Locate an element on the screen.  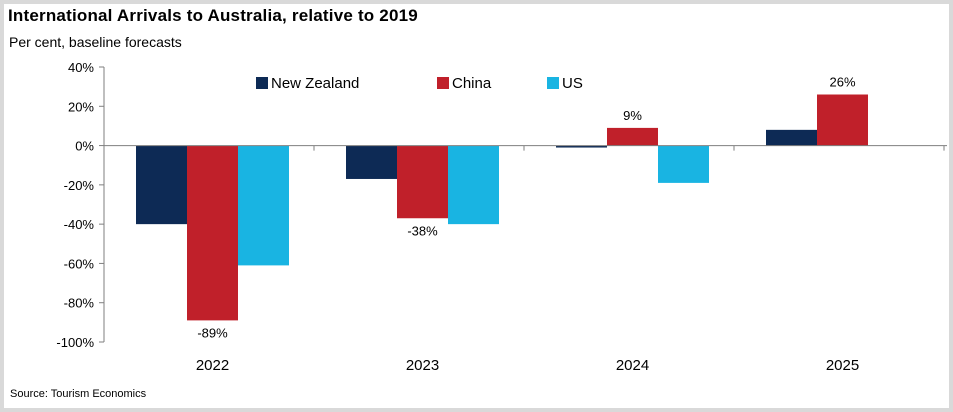
bar-china-2025 is located at coordinates (842, 120).